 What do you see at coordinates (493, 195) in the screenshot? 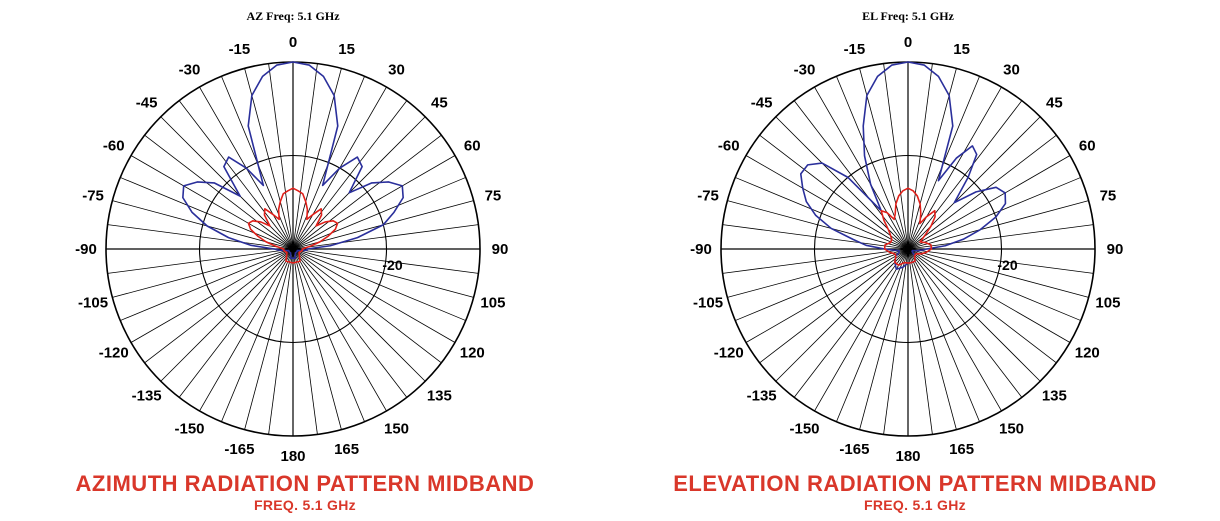
I see `angle-tick-label: 75` at bounding box center [493, 195].